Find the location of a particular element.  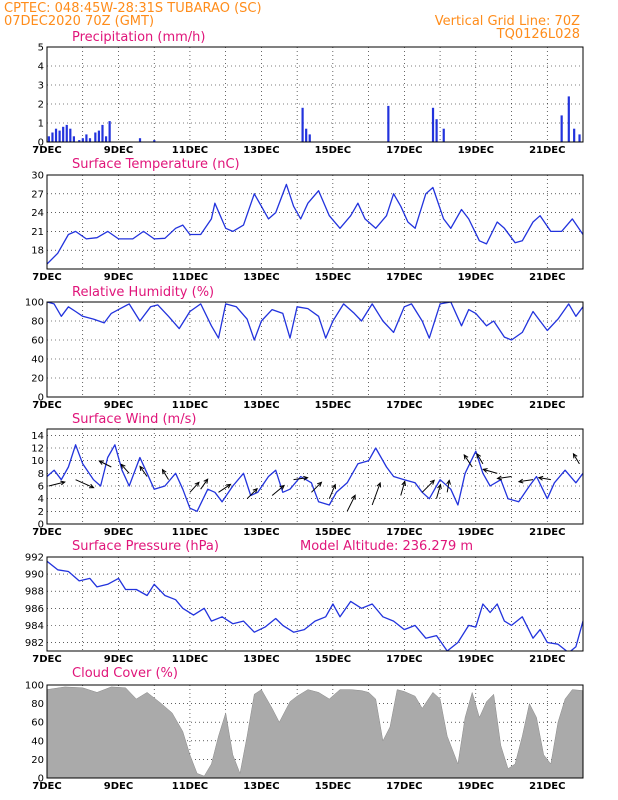

y-tick-label: 3 is located at coordinates (41, 86).